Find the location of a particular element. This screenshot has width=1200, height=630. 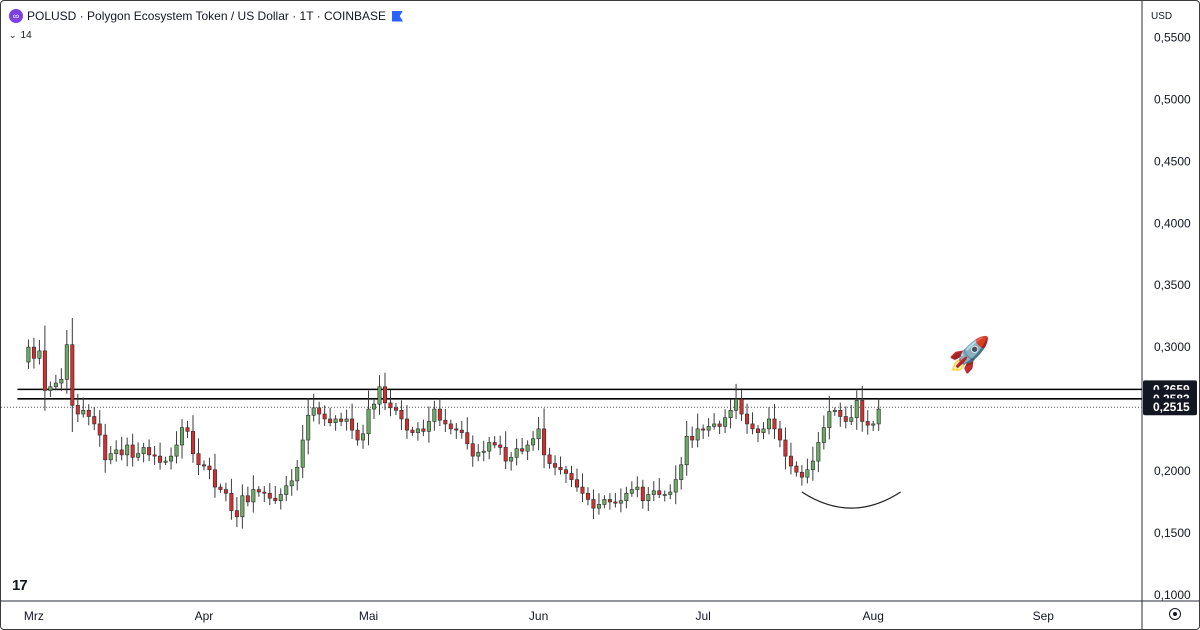

x-tick-label: Jul is located at coordinates (702, 616).